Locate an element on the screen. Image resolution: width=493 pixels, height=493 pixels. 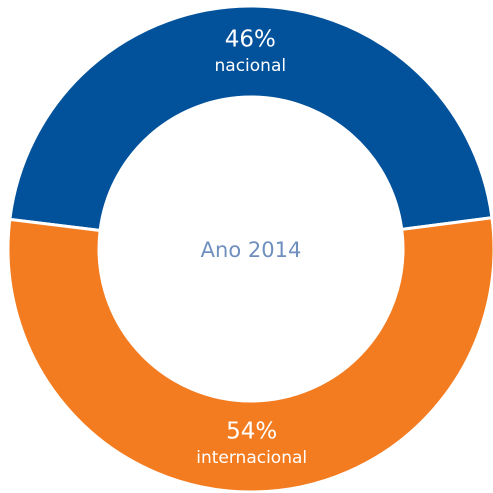
value-label: 46% is located at coordinates (250, 40).